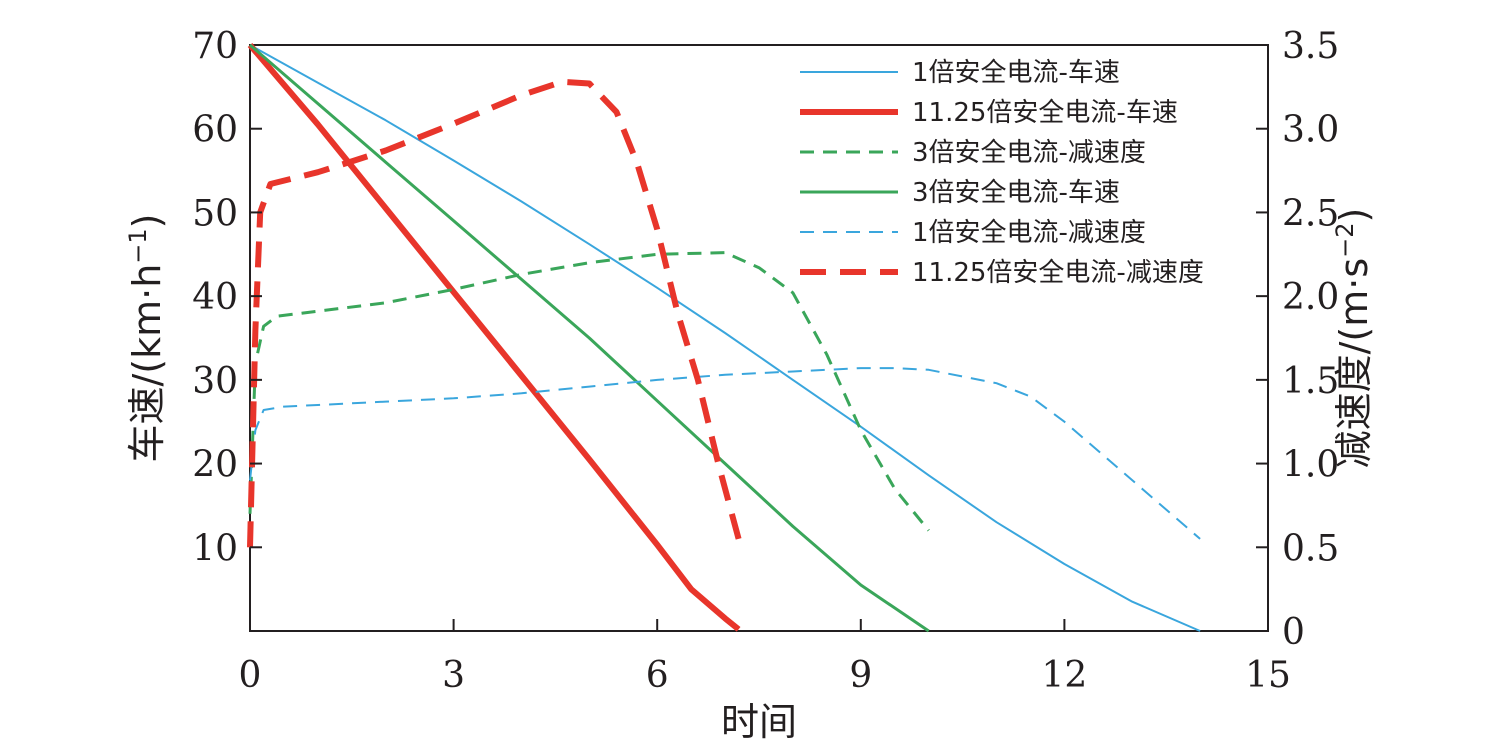 This screenshot has width=1500, height=751. I want to click on y-right-tick-label: 3.5, so click(1310, 46).